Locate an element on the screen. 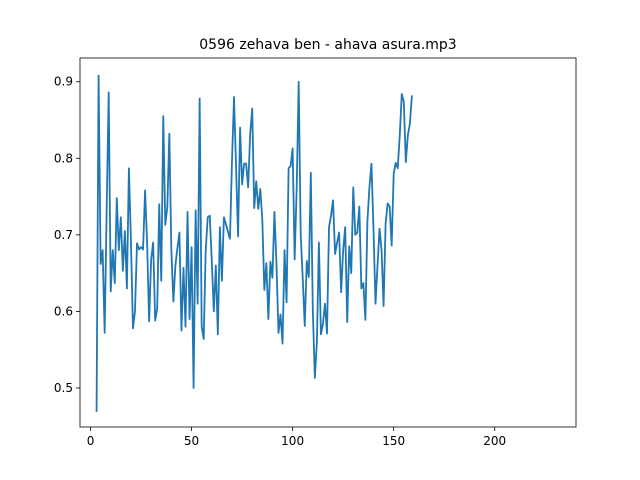 Image resolution: width=640 pixels, height=480 pixels. y-tick-label: 0.8 is located at coordinates (63, 158).